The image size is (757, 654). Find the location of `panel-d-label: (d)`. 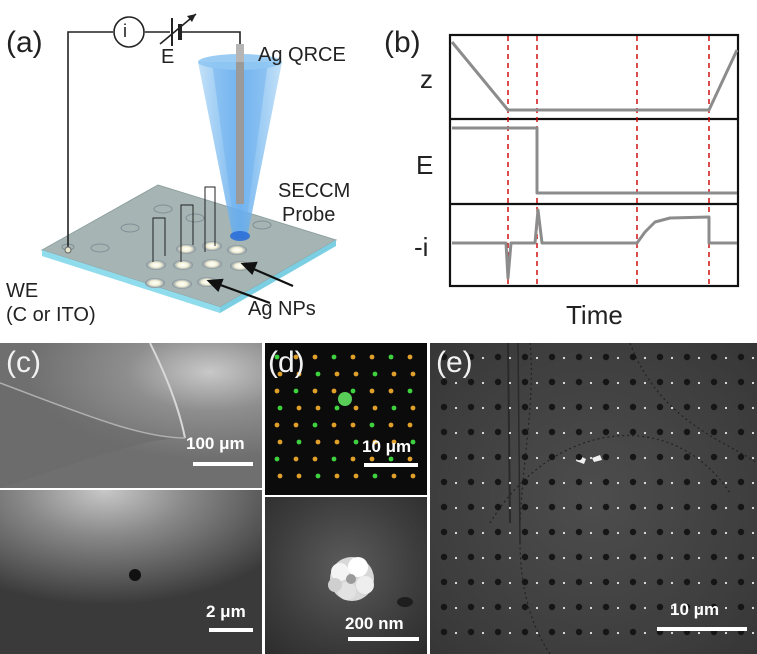

panel-d-label: (d) is located at coordinates (286, 362).